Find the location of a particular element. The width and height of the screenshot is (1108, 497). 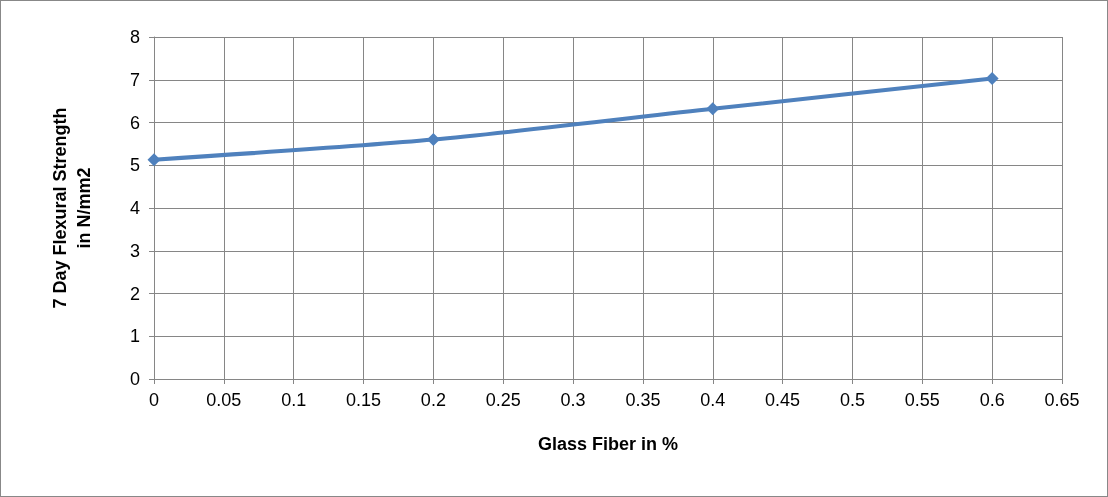

y-tick-label: 2 is located at coordinates (134, 293).